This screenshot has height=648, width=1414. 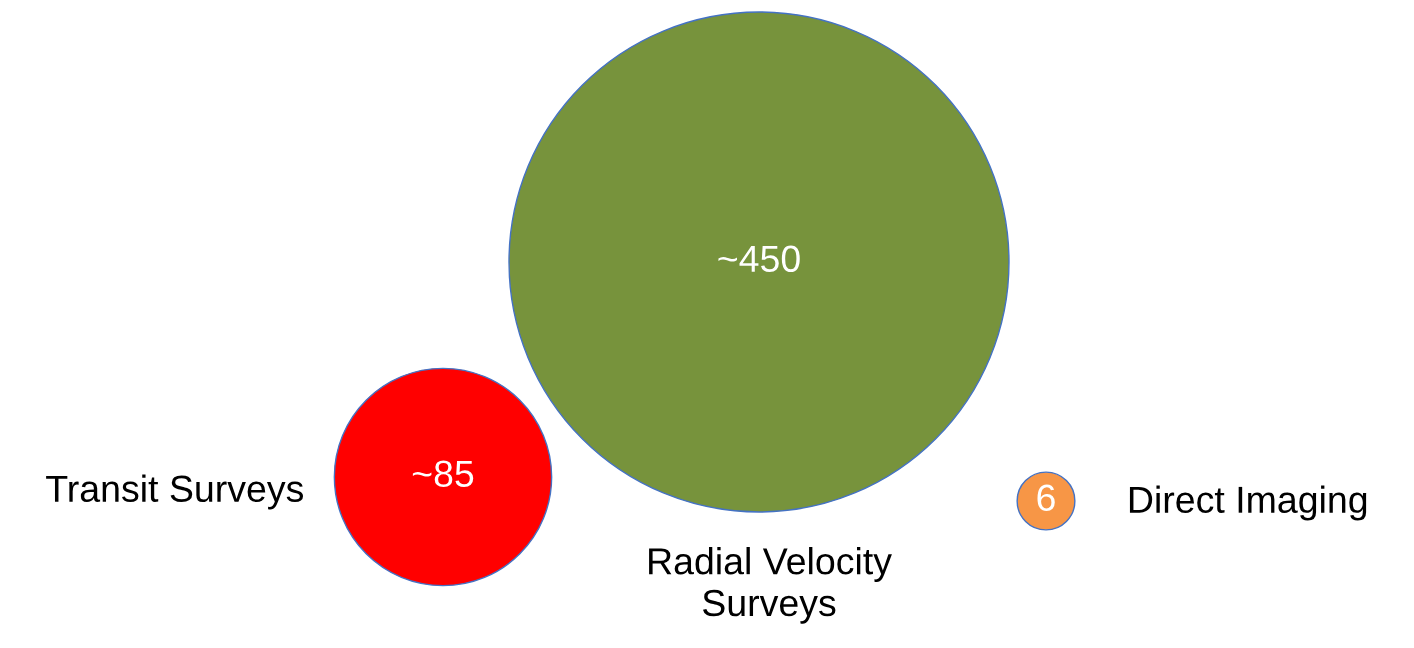 I want to click on data-label: 6, so click(x=1046, y=498).